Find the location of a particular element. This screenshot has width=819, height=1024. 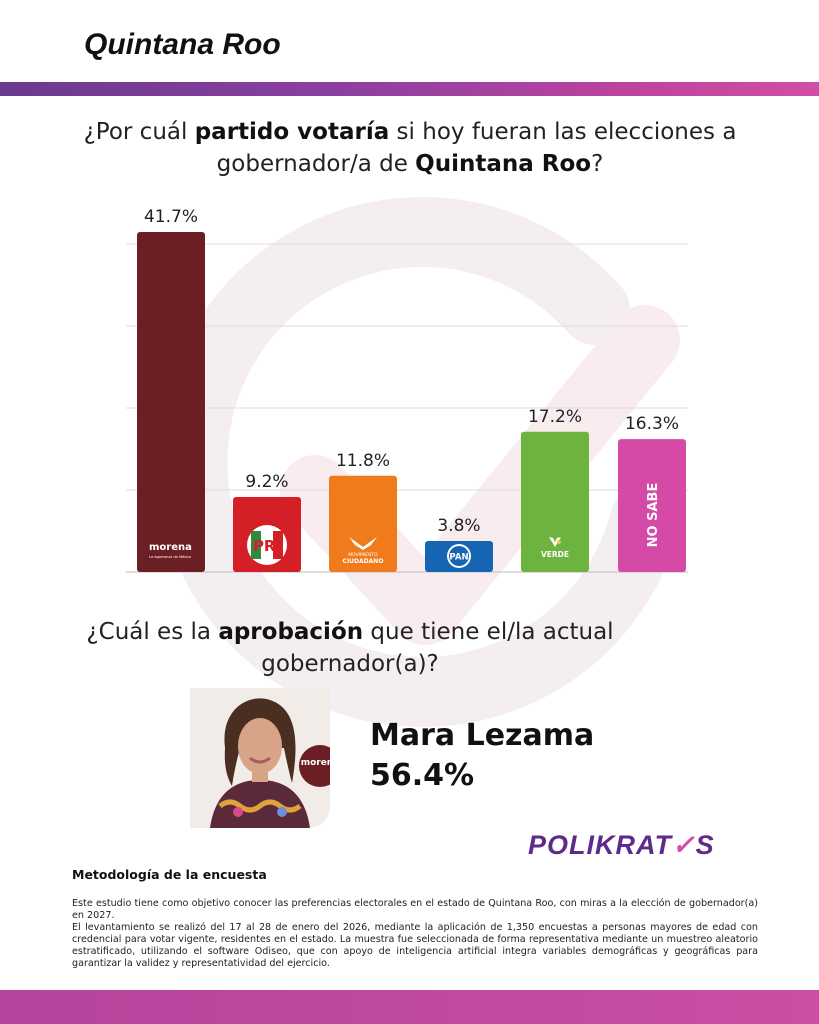

bottom-gradient-band is located at coordinates (409, 1007).